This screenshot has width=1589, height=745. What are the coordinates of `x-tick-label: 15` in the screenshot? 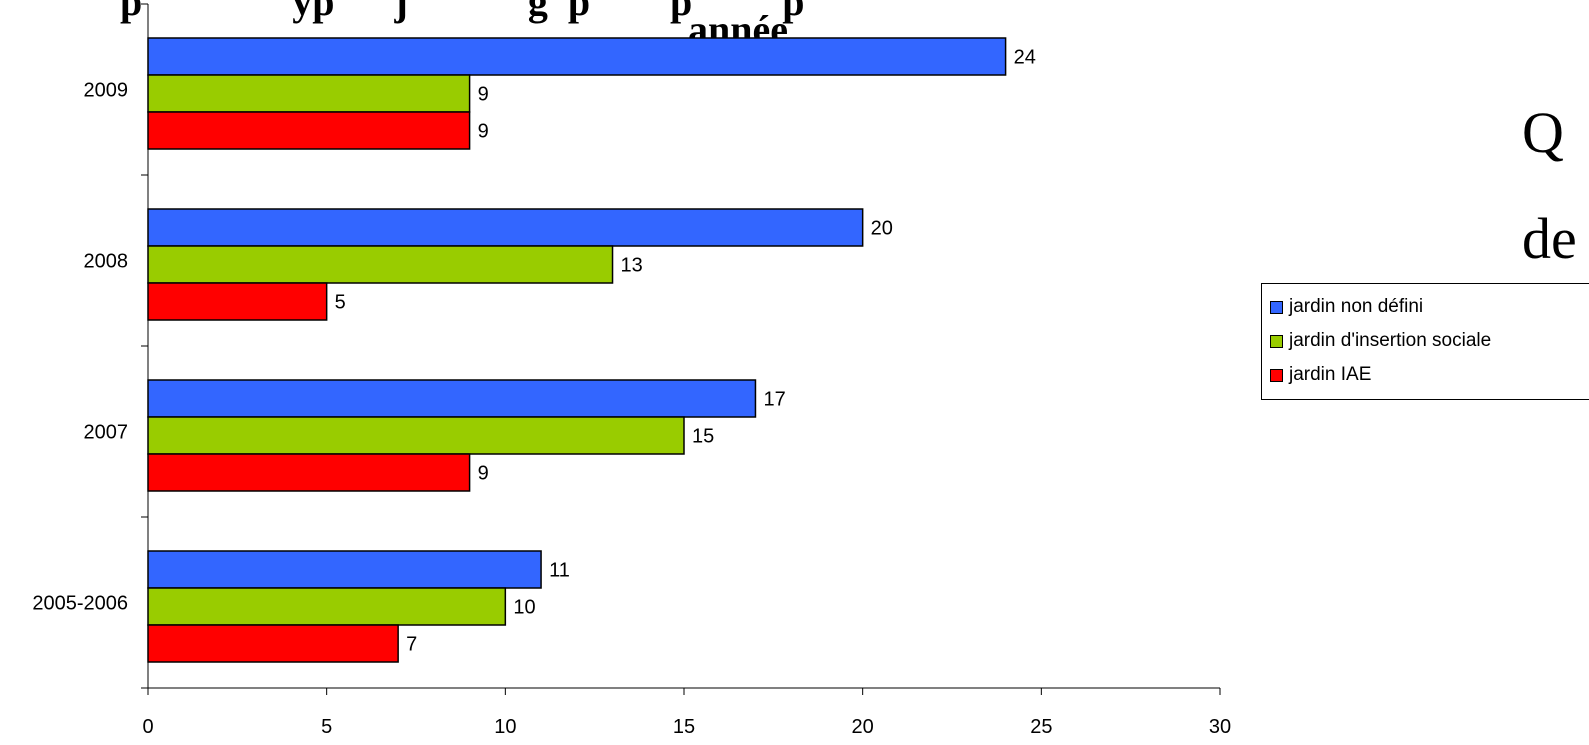 It's located at (684, 727).